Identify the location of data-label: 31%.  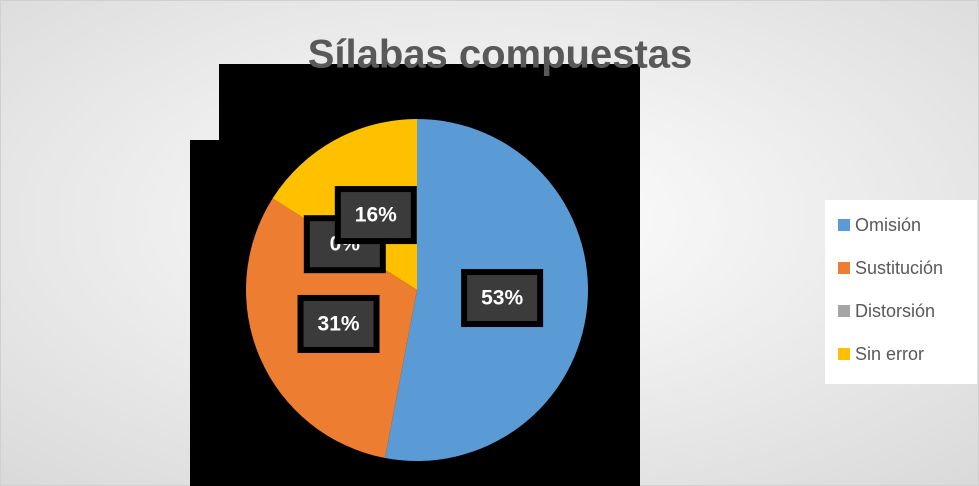
(339, 324).